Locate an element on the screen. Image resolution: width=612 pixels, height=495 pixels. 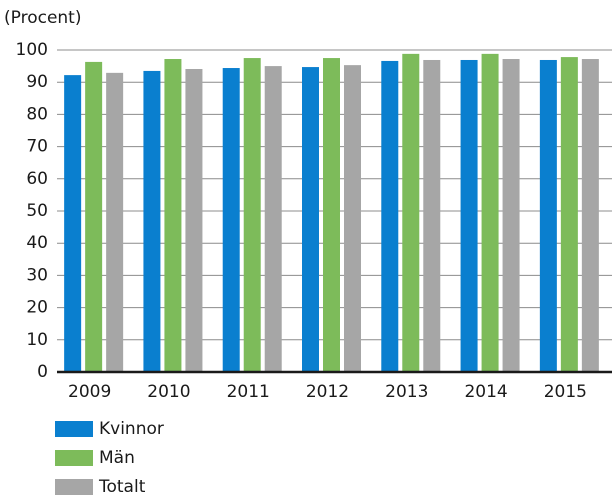
y-tick-label: 30 is located at coordinates (37, 275).